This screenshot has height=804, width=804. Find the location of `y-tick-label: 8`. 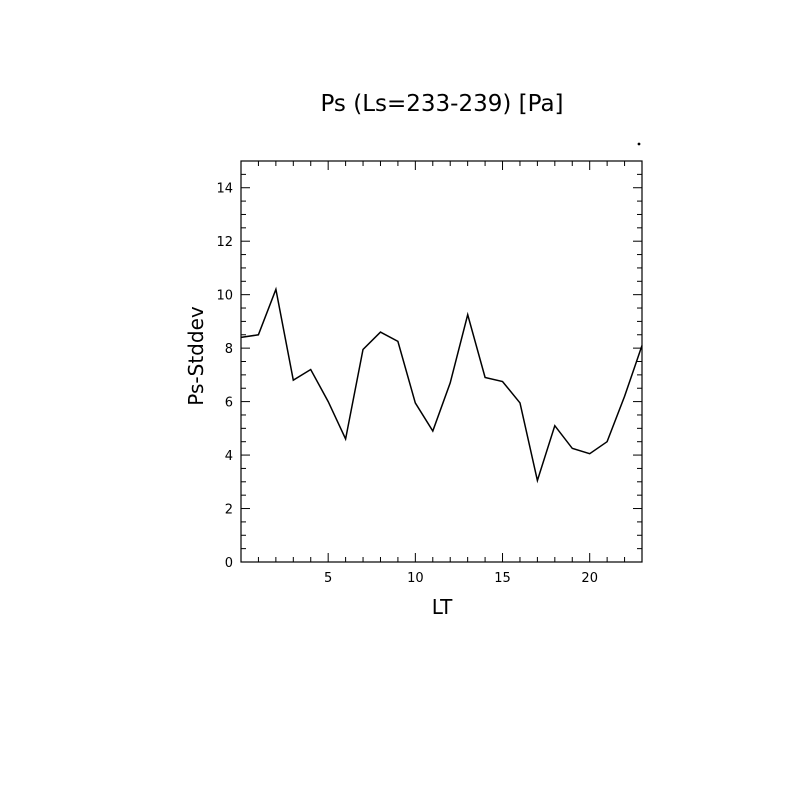

y-tick-label: 8 is located at coordinates (229, 349).